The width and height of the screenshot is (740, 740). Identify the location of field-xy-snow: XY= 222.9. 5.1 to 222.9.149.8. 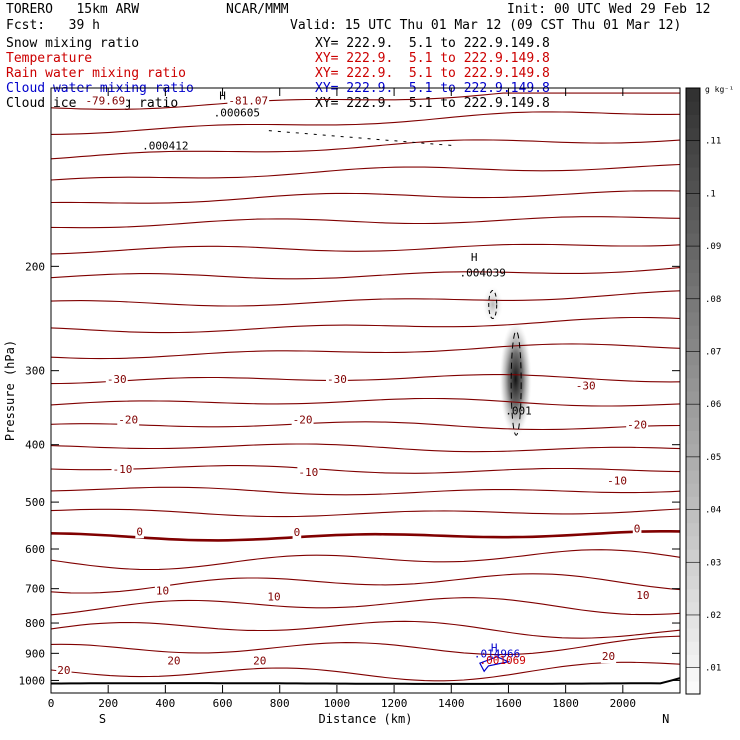
(432, 43).